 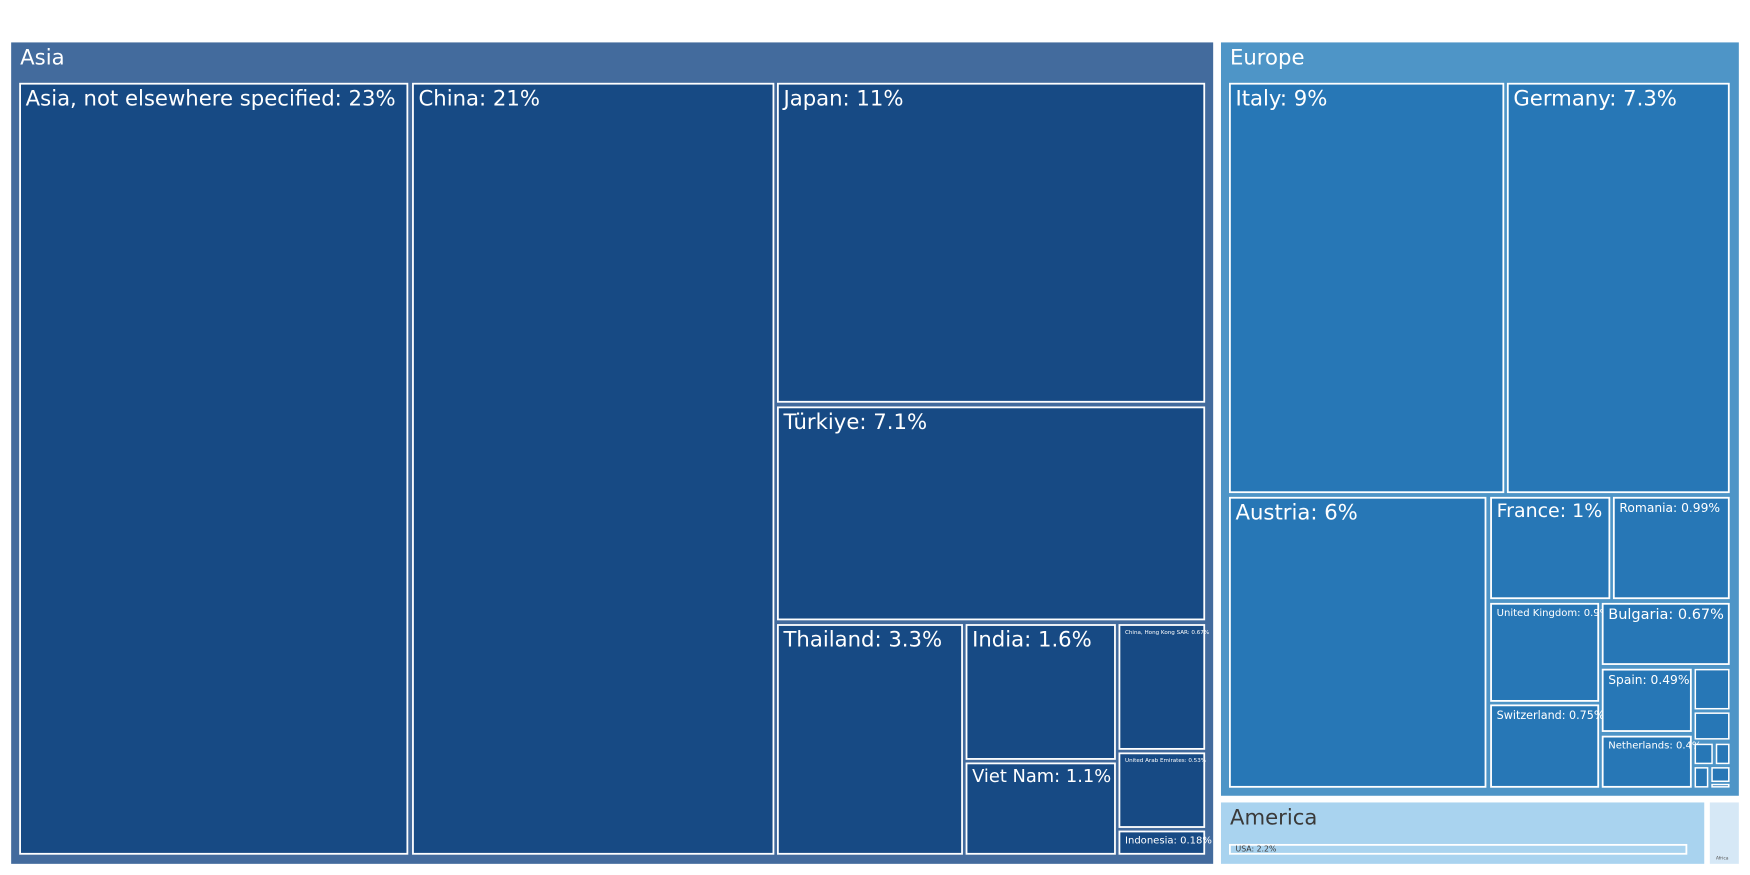 I want to click on group-label: Africa, so click(x=1722, y=859).